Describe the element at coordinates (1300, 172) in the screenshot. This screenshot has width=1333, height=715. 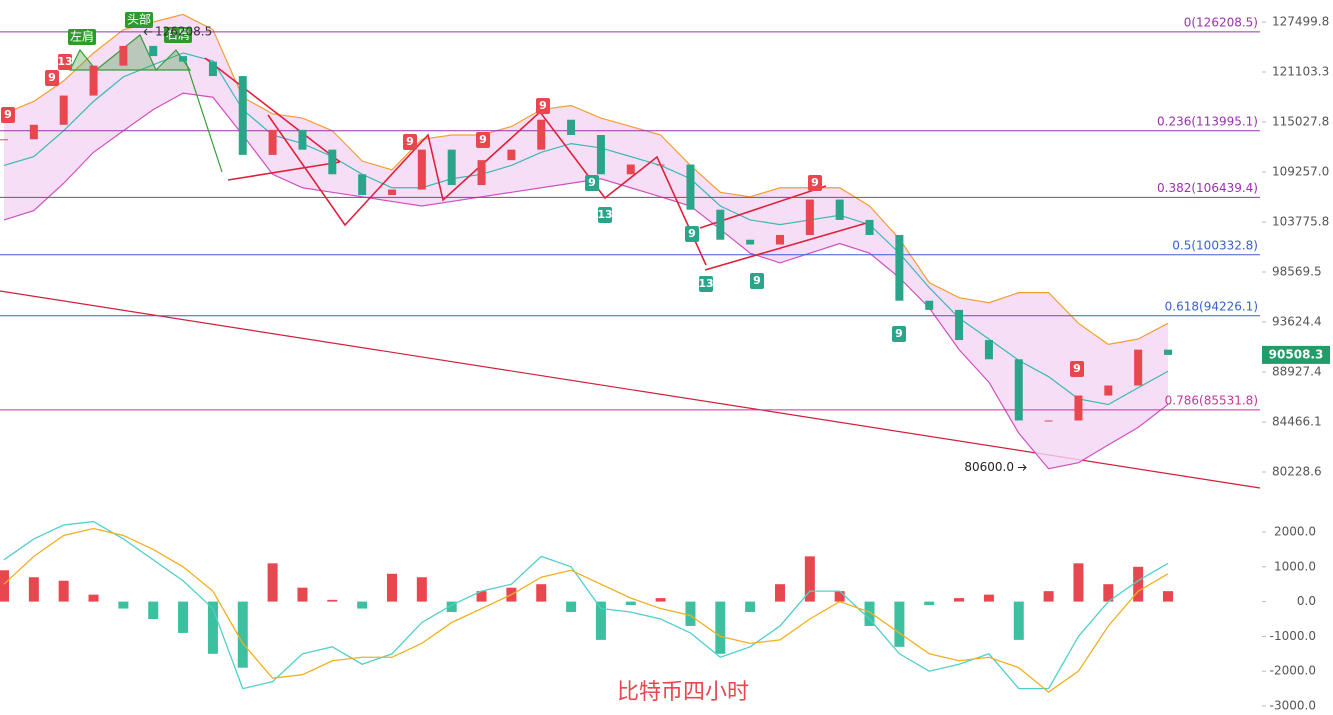
I see `y-tick-label: 109257.0` at that location.